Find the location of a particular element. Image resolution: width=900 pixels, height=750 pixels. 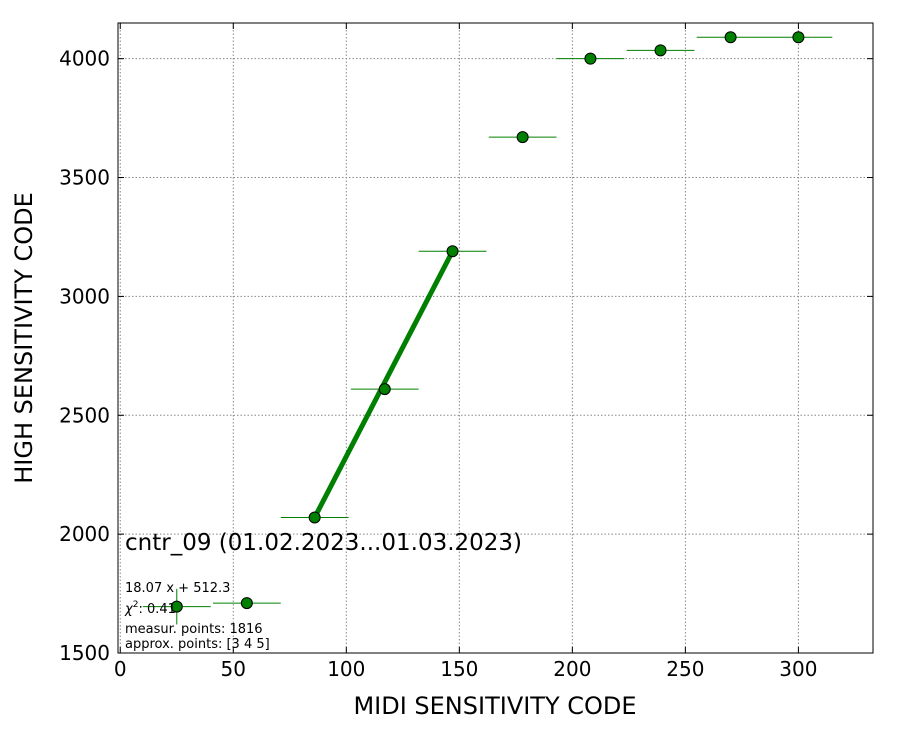

y-tick-label: 2000 is located at coordinates (84, 534).